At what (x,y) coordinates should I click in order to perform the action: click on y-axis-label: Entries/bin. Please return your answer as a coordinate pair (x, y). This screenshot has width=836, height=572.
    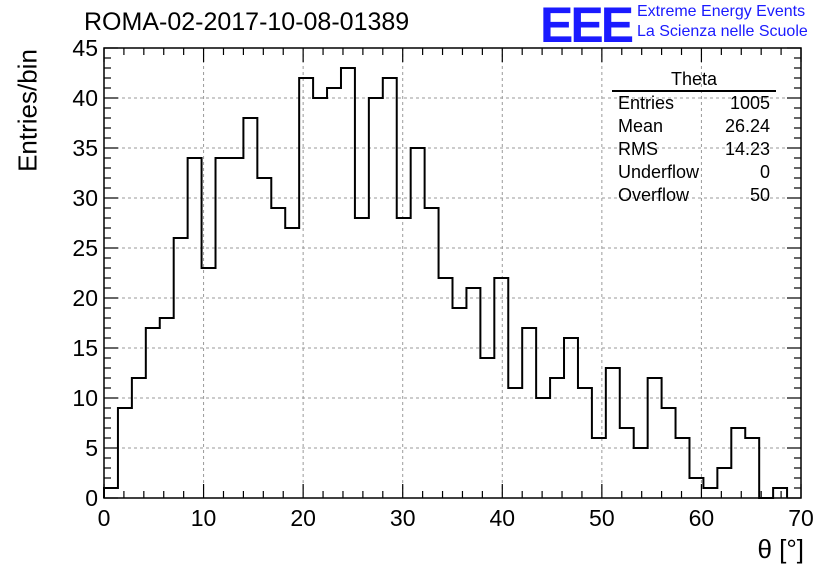
    Looking at the image, I should click on (27, 110).